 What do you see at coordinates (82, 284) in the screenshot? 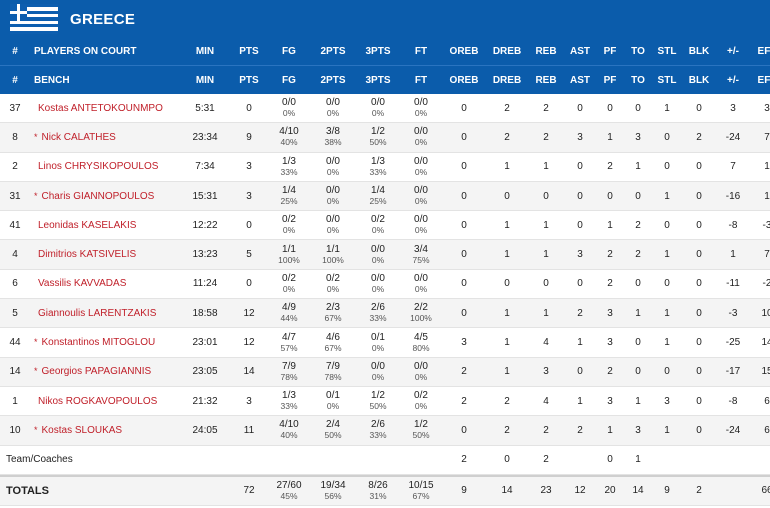
I see `player-name-link: Vassilis KAVVADAS` at bounding box center [82, 284].